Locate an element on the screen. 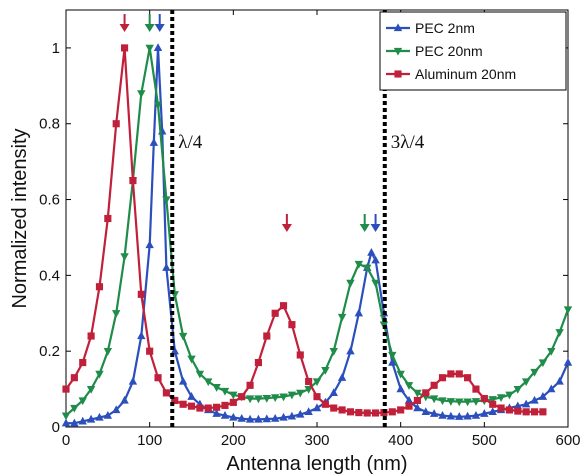 This screenshot has height=475, width=587. legend-entry: PEC 20nm is located at coordinates (434, 51).